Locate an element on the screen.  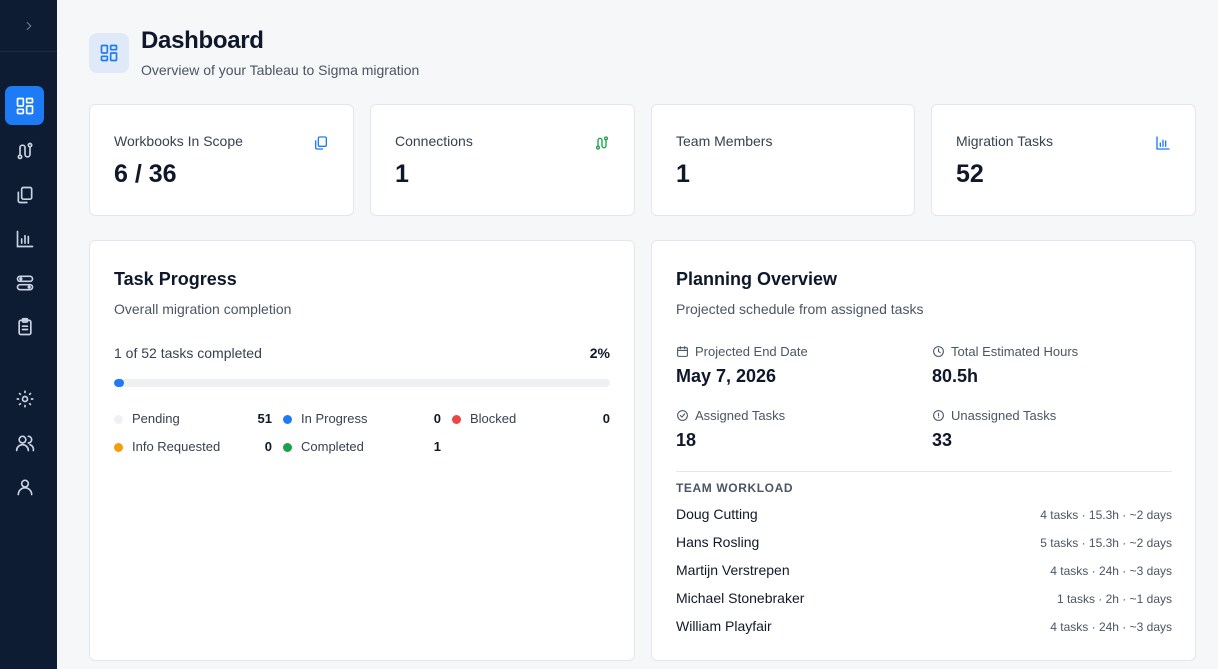
stat-label: Workbooks In Scope is located at coordinates (178, 141).